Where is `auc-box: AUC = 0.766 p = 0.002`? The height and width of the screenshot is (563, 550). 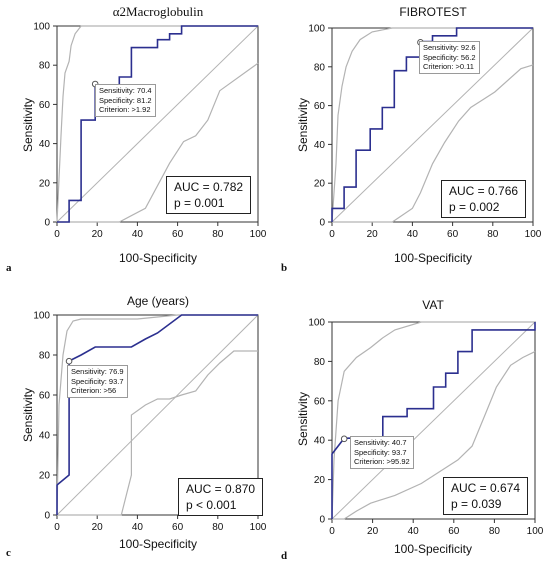 auc-box: AUC = 0.766 p = 0.002 is located at coordinates (484, 199).